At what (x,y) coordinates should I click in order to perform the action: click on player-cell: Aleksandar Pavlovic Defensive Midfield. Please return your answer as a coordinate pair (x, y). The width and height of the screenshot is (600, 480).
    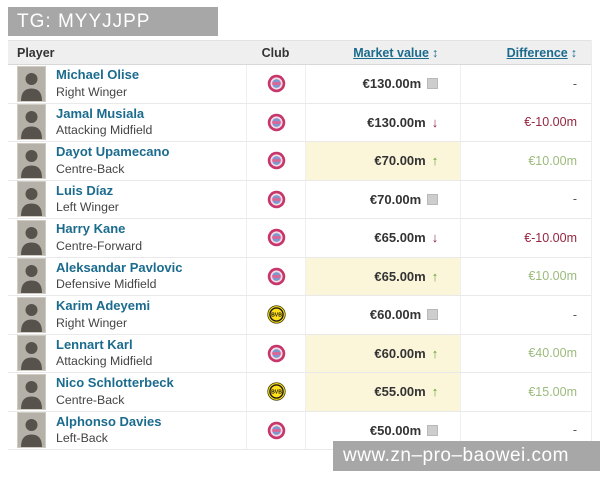
    Looking at the image, I should click on (127, 277).